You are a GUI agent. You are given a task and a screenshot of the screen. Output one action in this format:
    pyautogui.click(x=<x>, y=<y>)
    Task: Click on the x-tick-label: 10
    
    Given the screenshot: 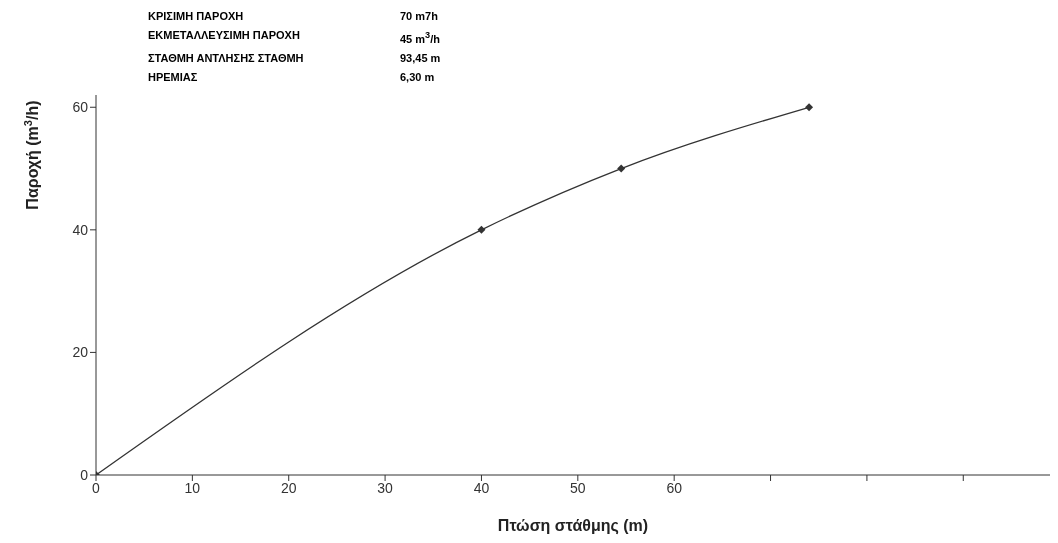 What is the action you would take?
    pyautogui.click(x=192, y=487)
    